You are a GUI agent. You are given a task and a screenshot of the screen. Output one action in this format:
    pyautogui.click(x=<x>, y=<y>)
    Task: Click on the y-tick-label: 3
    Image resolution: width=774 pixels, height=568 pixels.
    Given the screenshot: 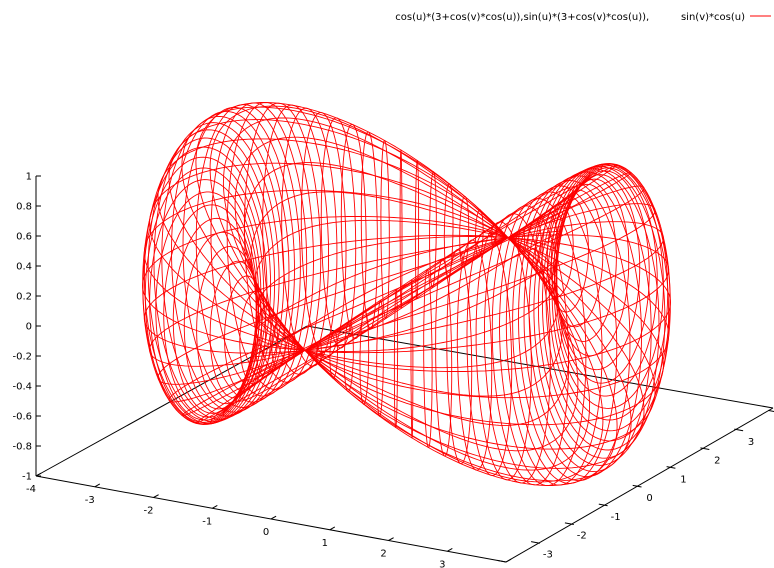 What is the action you would take?
    pyautogui.click(x=751, y=442)
    